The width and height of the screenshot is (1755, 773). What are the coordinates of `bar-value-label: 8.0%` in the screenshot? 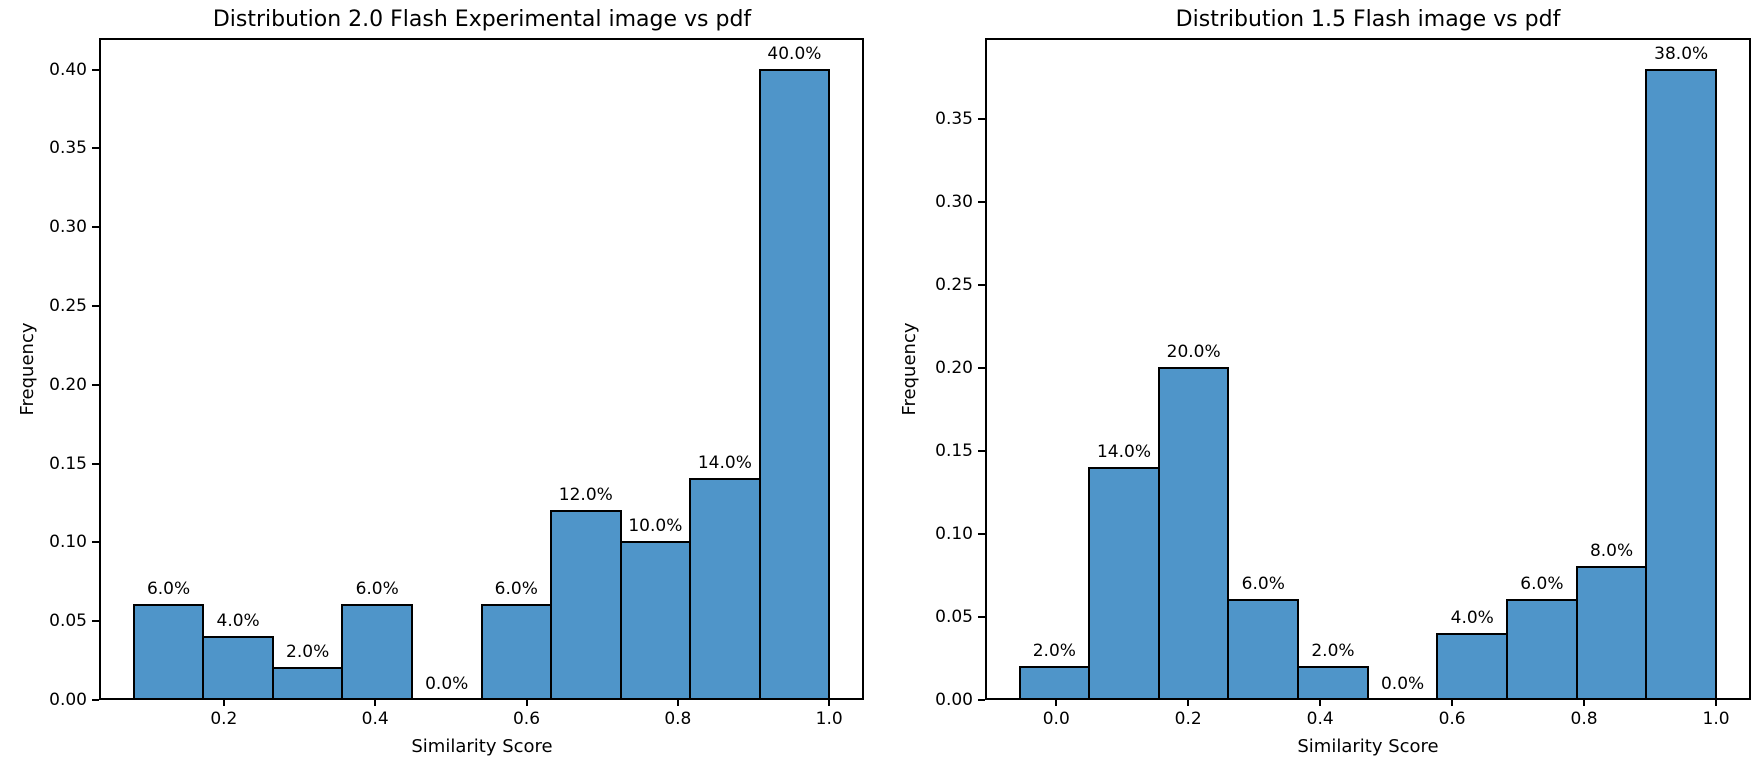 It's located at (1611, 551).